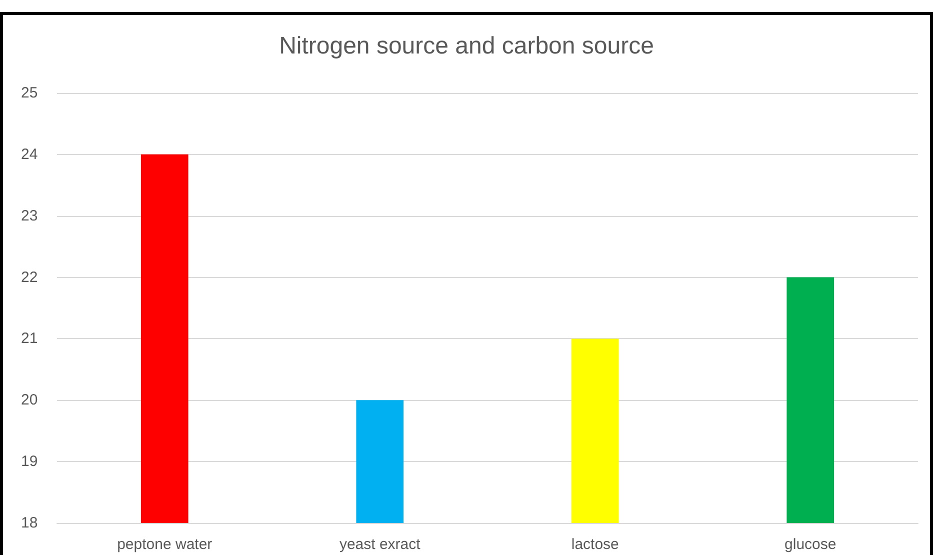 The height and width of the screenshot is (555, 939). I want to click on y-tick-label: 24, so click(29, 154).